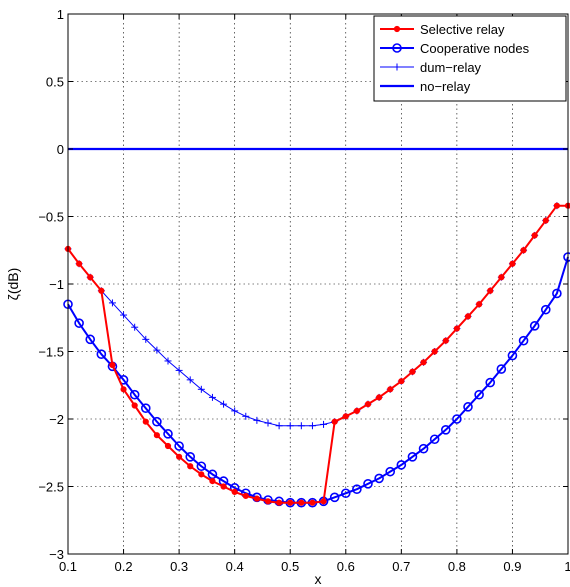 The width and height of the screenshot is (570, 587). Describe the element at coordinates (442, 29) in the screenshot. I see `legend-item-selective-relay: Selective relay` at that location.